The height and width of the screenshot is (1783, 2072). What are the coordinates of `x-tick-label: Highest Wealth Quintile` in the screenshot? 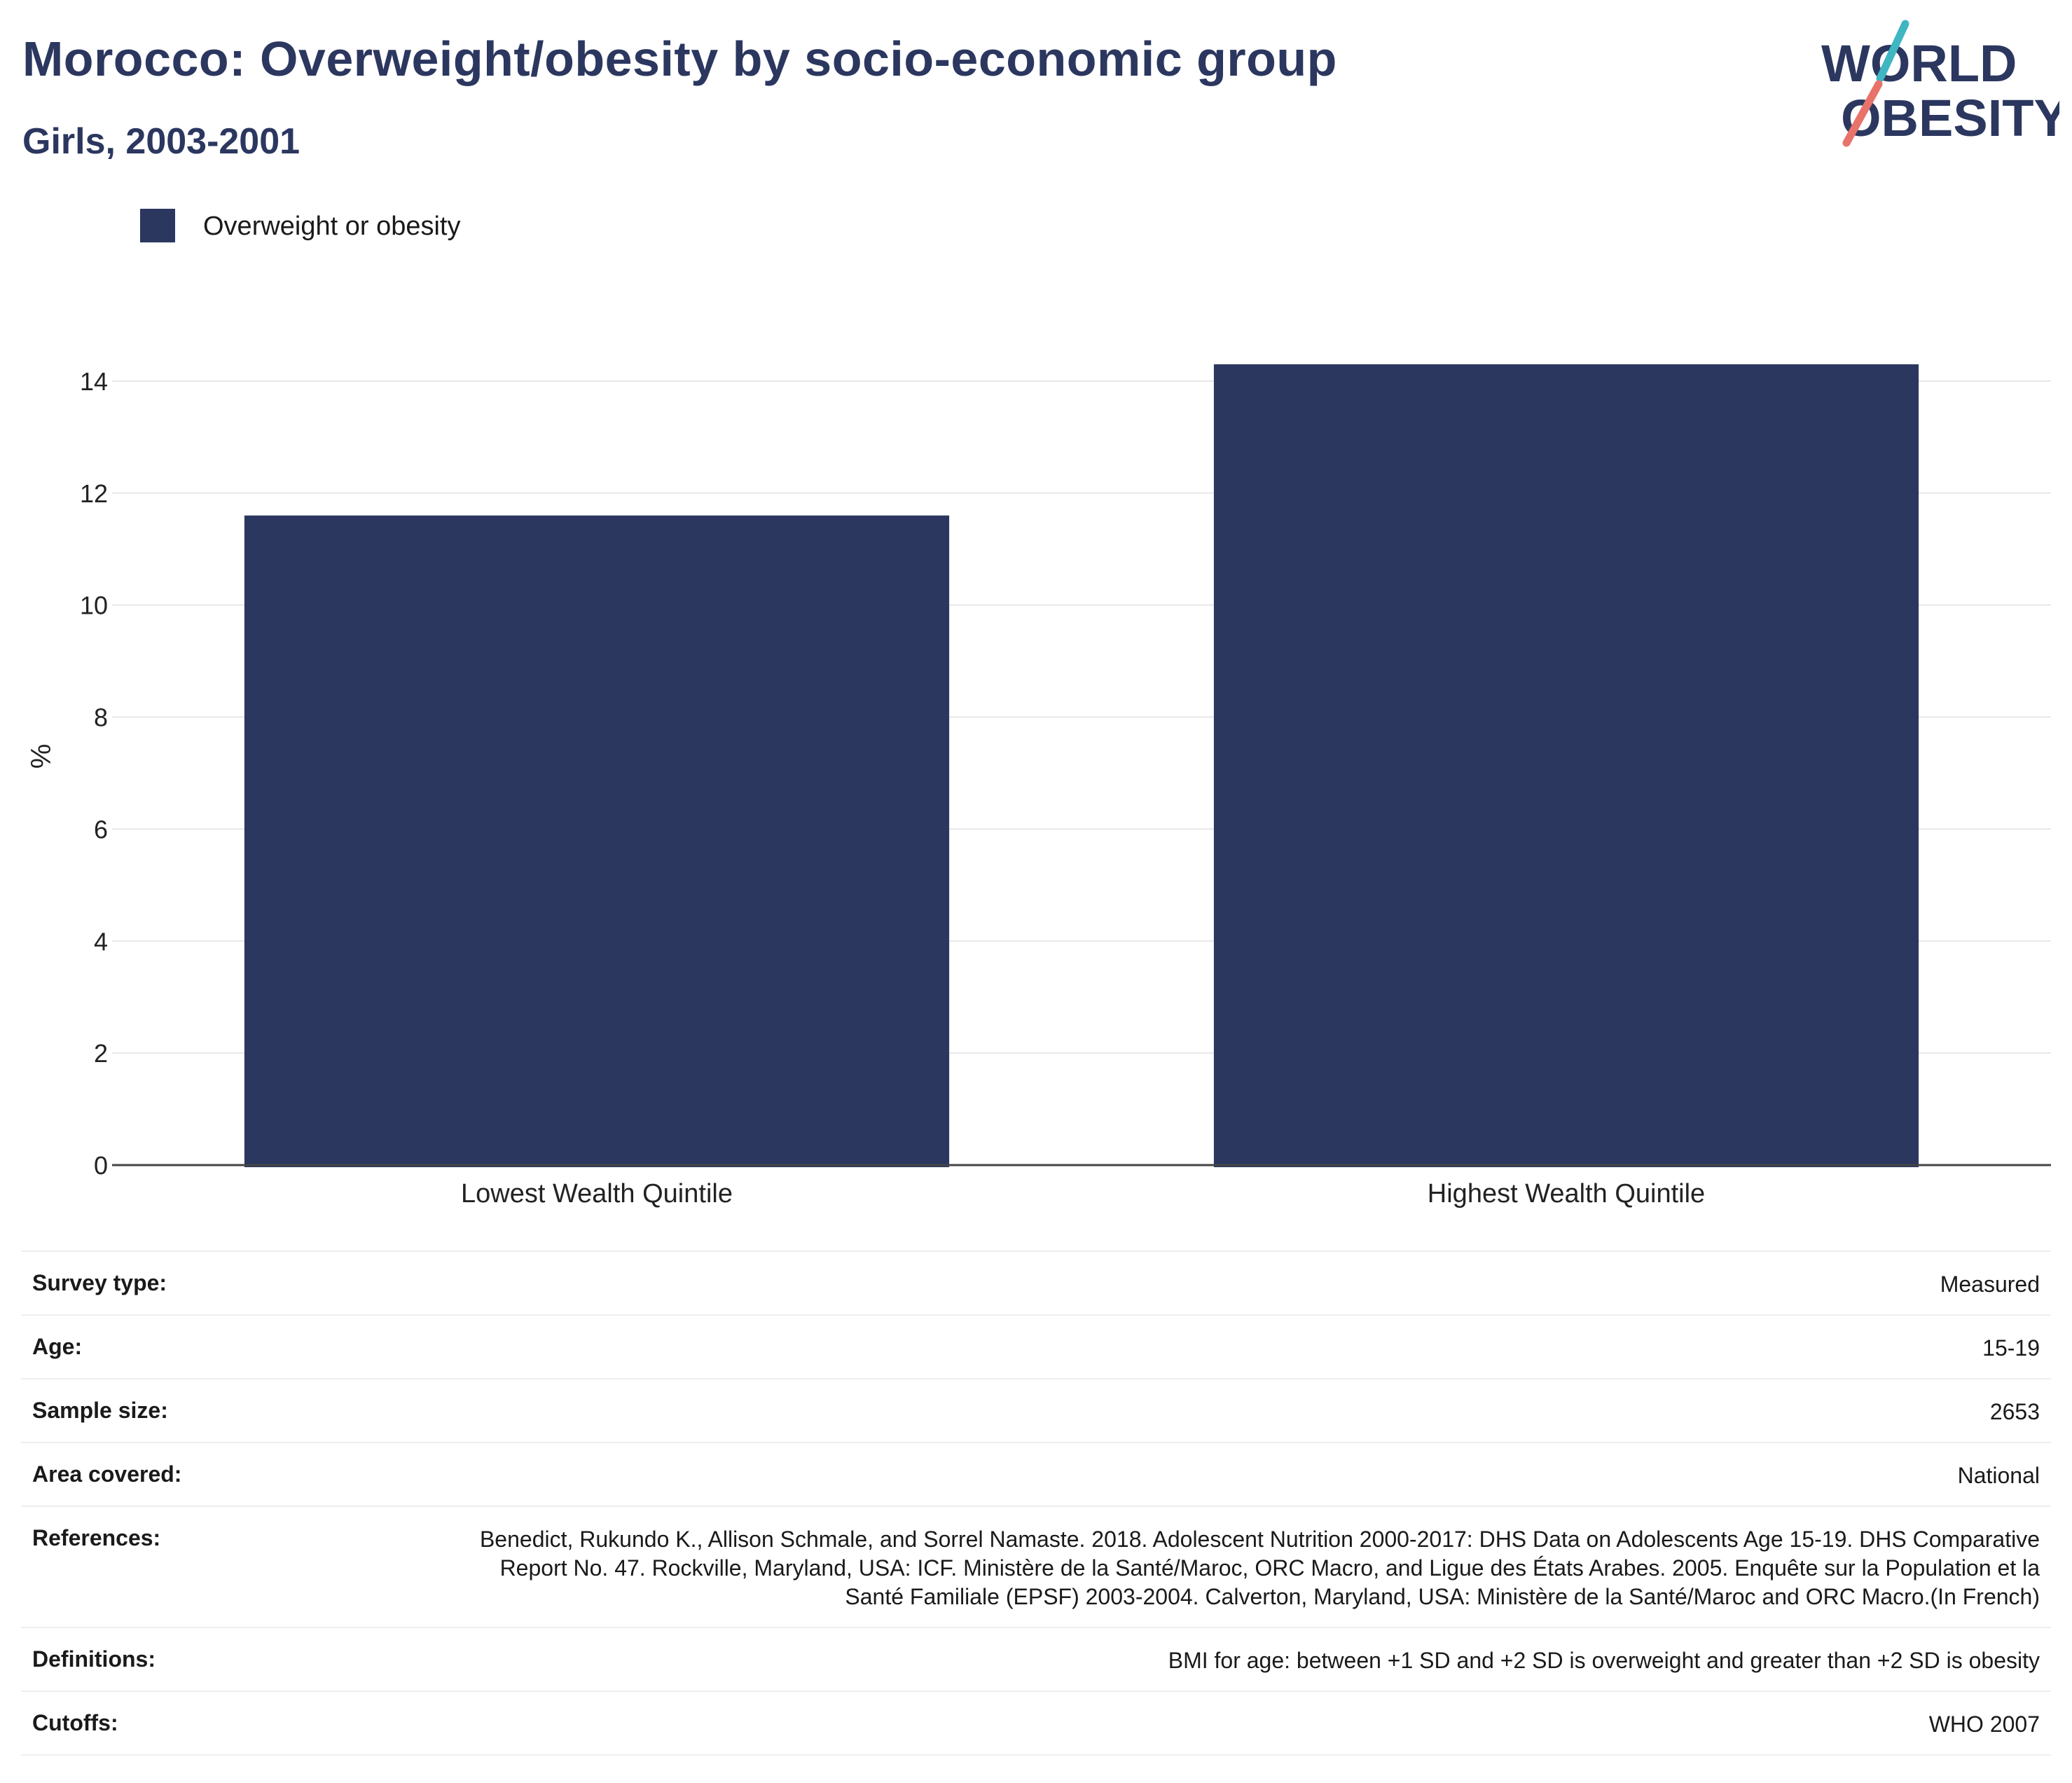 It's located at (1566, 1194).